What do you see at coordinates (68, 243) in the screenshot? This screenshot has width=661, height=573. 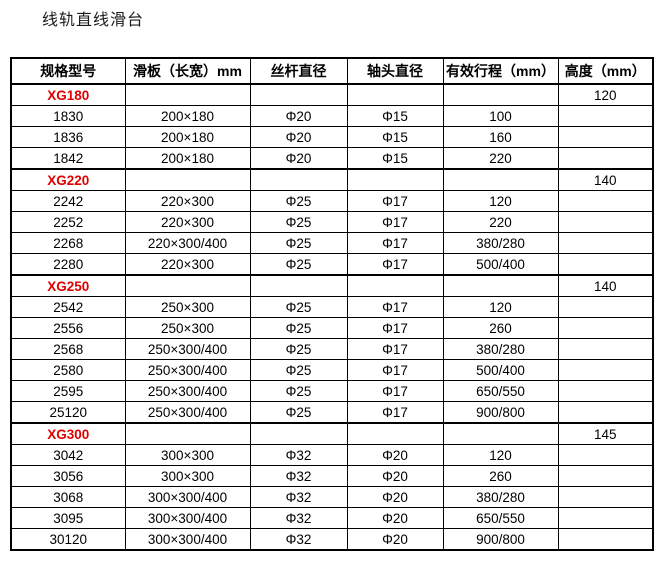 I see `cell-model: 2268` at bounding box center [68, 243].